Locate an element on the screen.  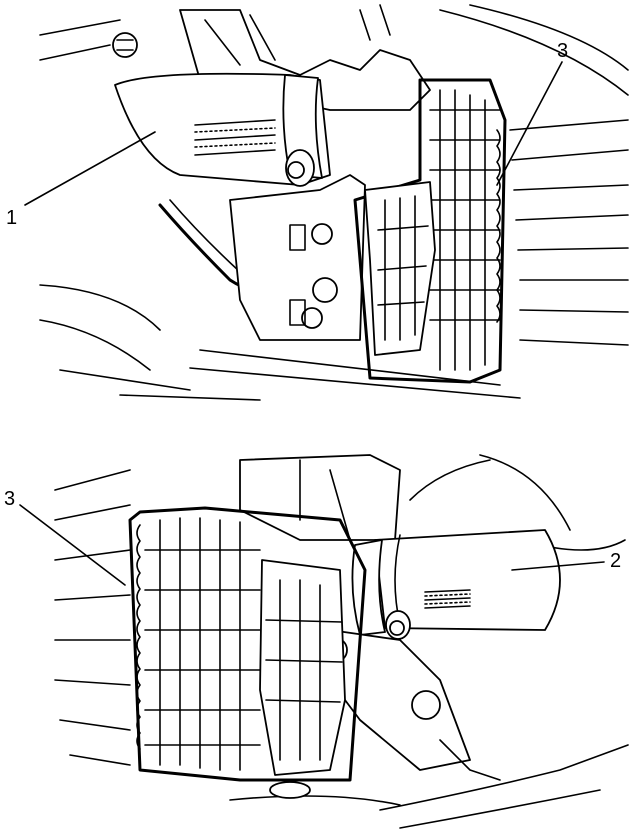
intake-duct is located at coordinates (222, 129).